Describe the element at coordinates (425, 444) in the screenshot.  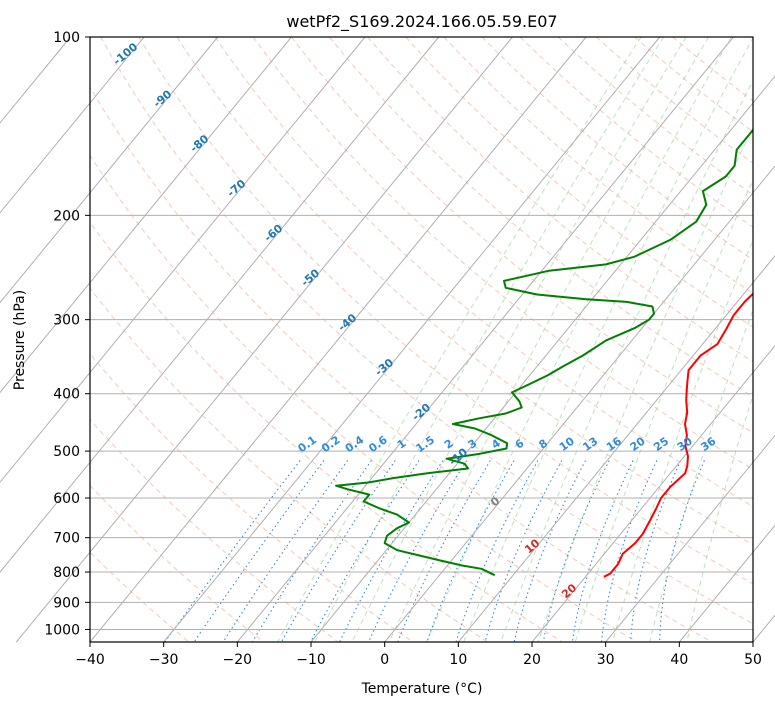
I see `mixing-ratio-label: 1.5` at that location.